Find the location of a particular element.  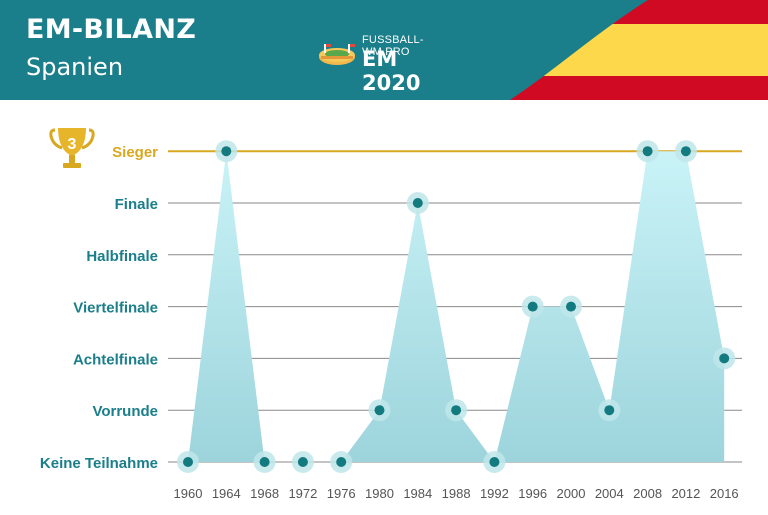

page-subtitle: Spanien is located at coordinates (75, 67).